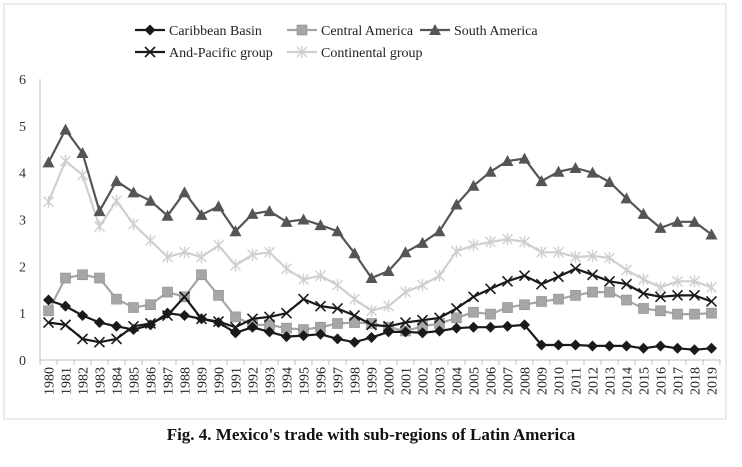 Image resolution: width=742 pixels, height=467 pixels. What do you see at coordinates (118, 381) in the screenshot?
I see `x-tick-label: 1984` at bounding box center [118, 381].